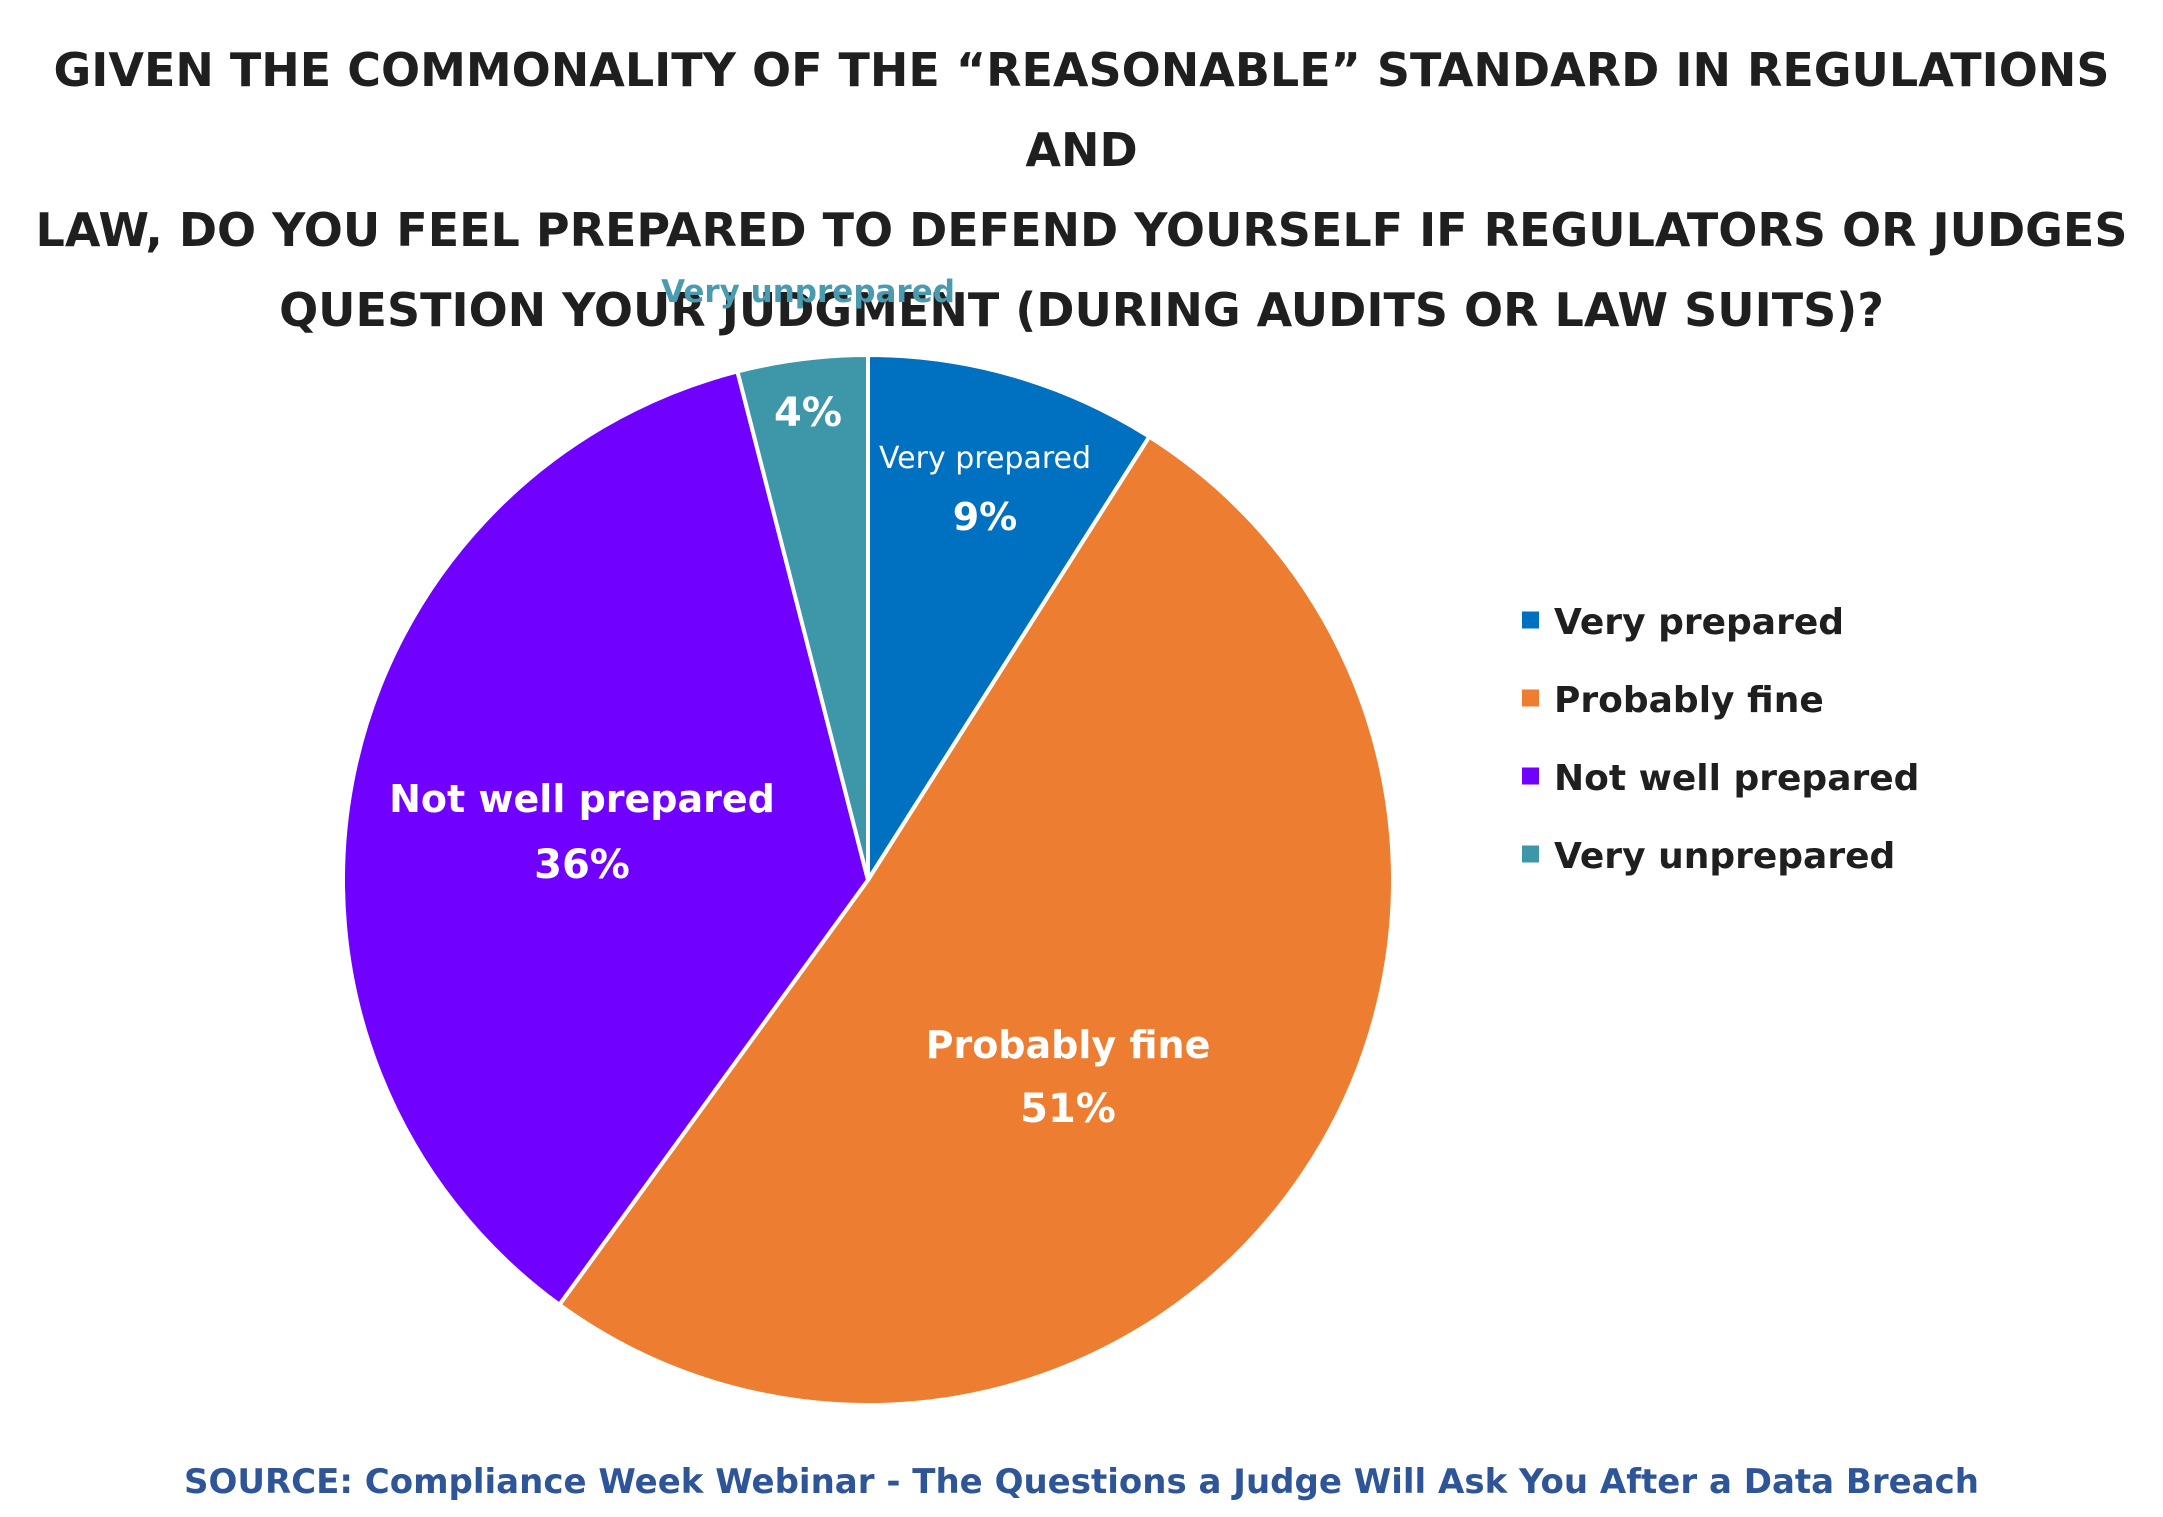  What do you see at coordinates (1068, 1045) in the screenshot?
I see `slice-label-probably-fine: Probably fine` at bounding box center [1068, 1045].